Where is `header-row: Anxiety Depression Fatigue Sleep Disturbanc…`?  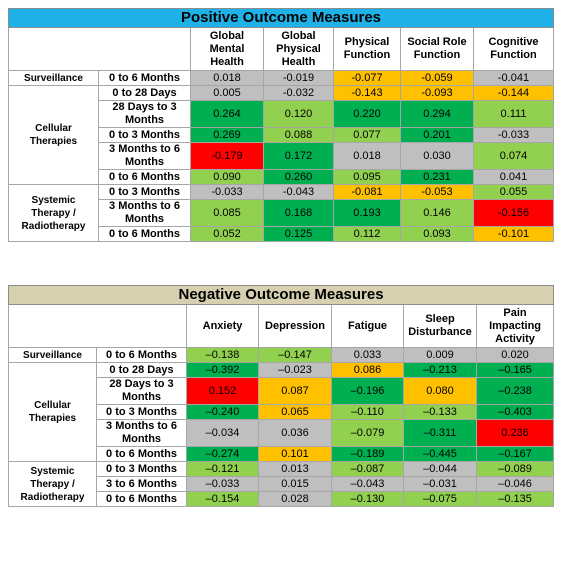
header-row: Anxiety Depression Fatigue Sleep Disturbanc… is located at coordinates (281, 326).